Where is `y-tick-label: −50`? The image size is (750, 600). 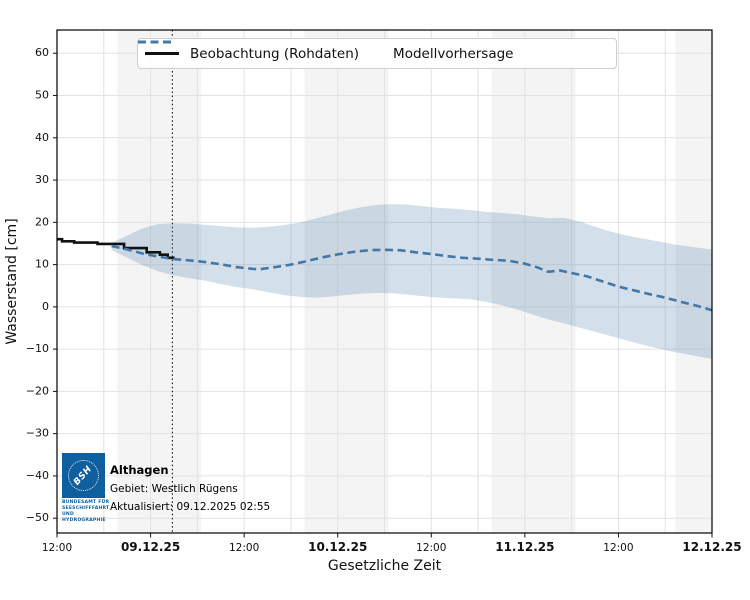
y-tick-label: −50 is located at coordinates (37, 517).